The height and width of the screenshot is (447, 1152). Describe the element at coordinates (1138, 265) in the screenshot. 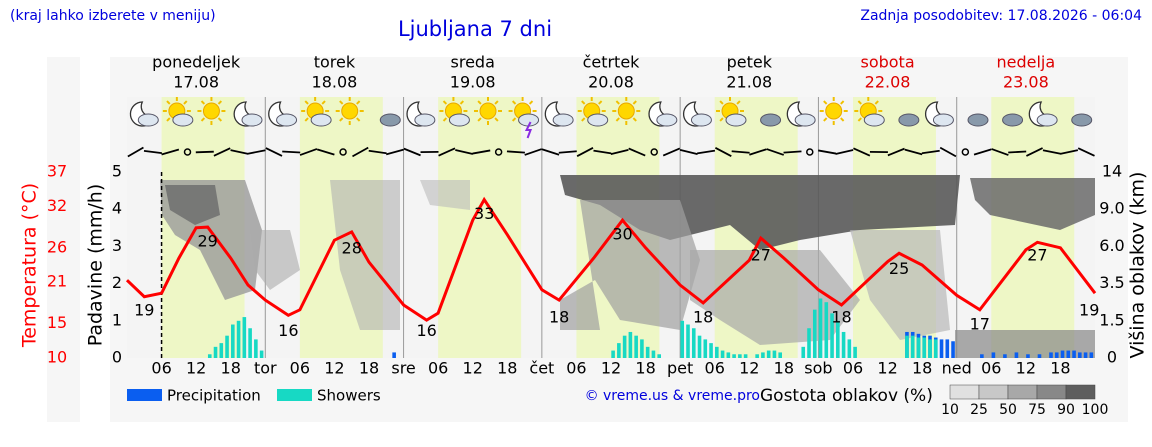

I see `y2-axis-title: Višina oblakov (km)` at that location.